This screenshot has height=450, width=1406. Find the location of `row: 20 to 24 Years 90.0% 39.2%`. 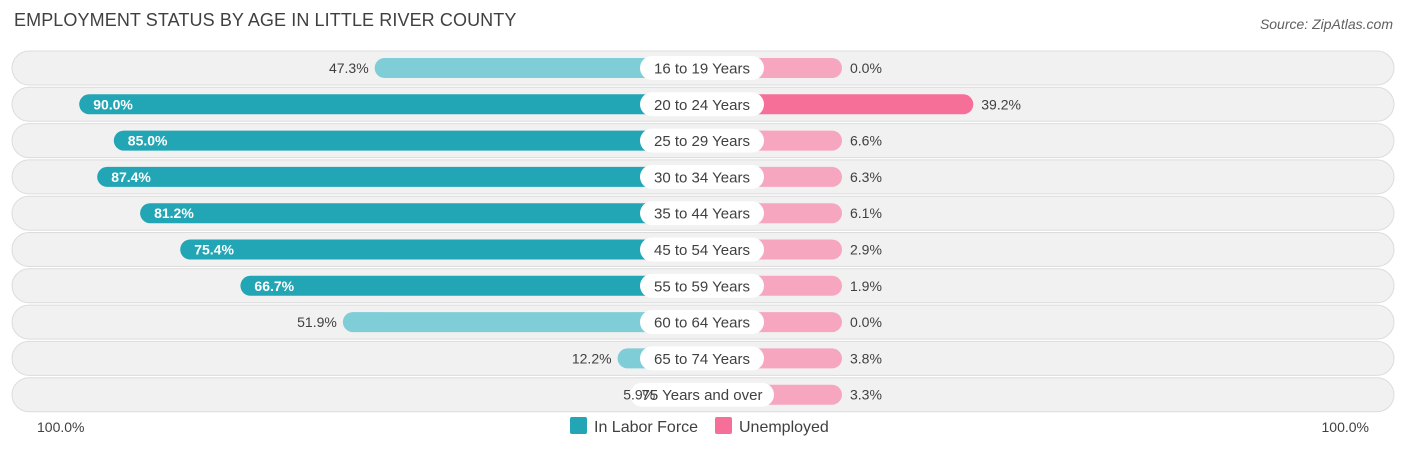

row: 20 to 24 Years 90.0% 39.2% is located at coordinates (703, 104).